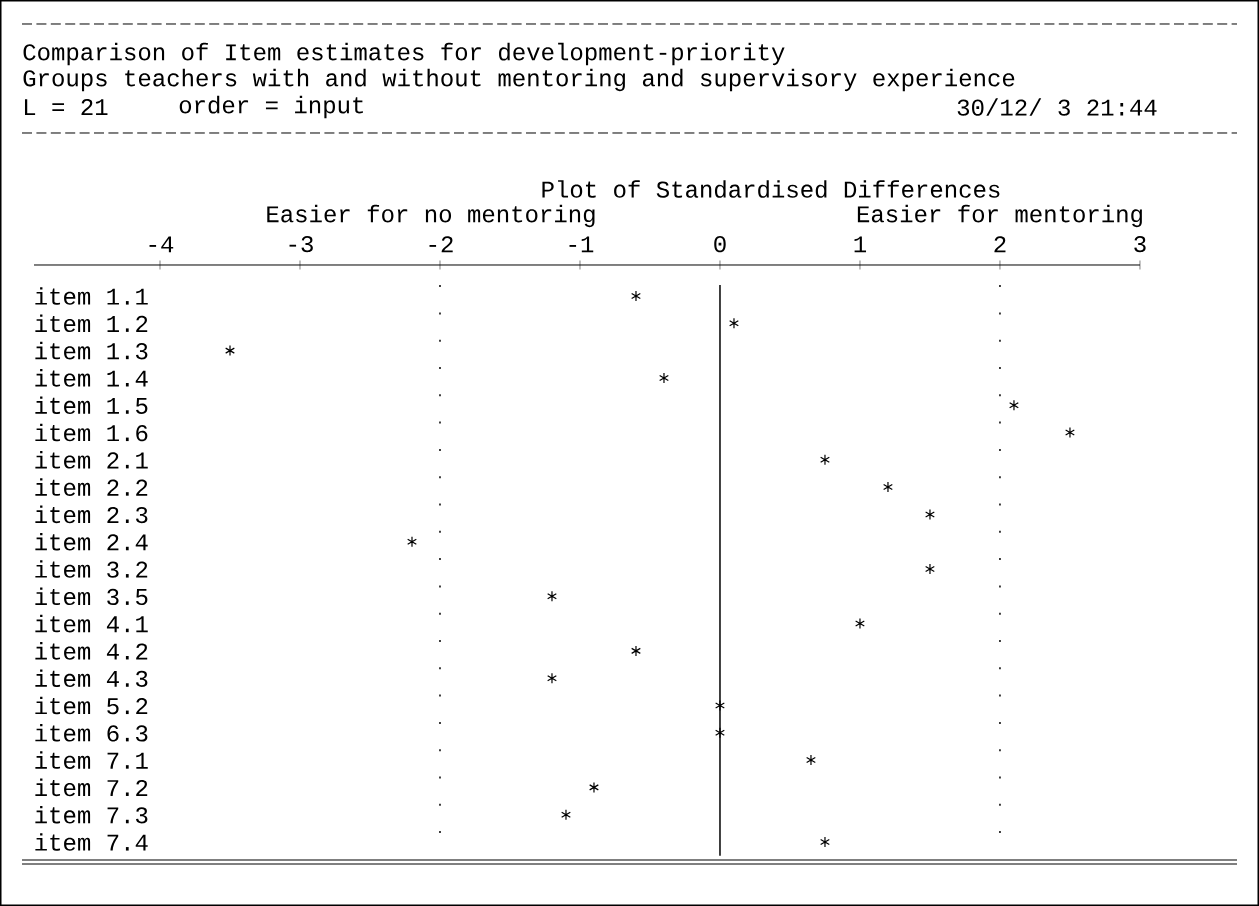 The width and height of the screenshot is (1259, 906). What do you see at coordinates (91, 378) in the screenshot?
I see `y-tick-label: item 1.4` at bounding box center [91, 378].